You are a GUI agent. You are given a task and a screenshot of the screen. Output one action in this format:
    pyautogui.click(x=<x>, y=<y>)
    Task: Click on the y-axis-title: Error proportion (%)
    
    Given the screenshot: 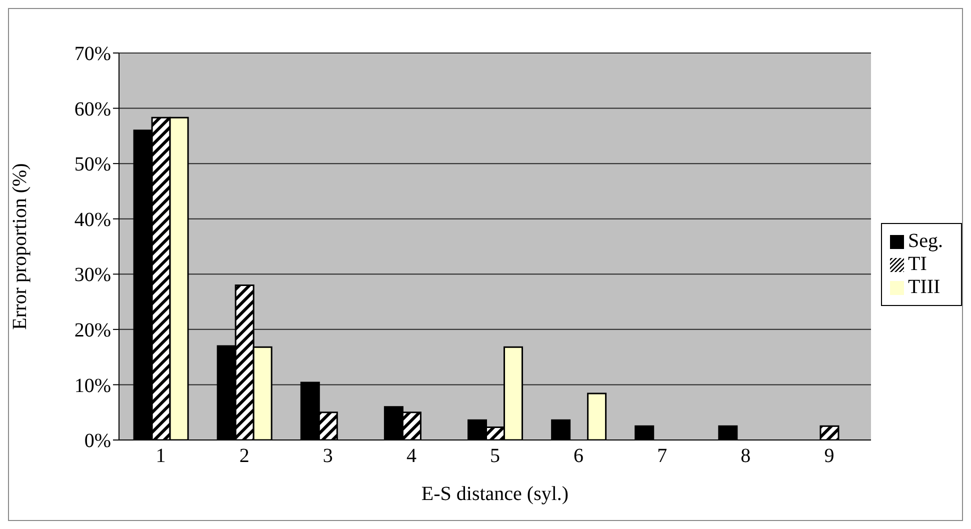 What is the action you would take?
    pyautogui.click(x=20, y=246)
    